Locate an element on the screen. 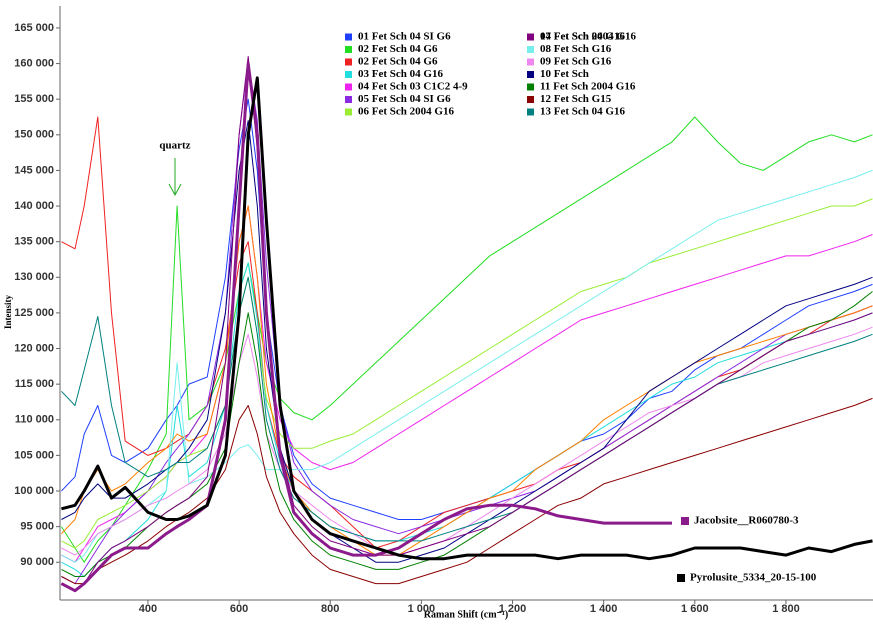 The width and height of the screenshot is (873, 624). legend-label: 08 Fet Sch G16 is located at coordinates (576, 49).